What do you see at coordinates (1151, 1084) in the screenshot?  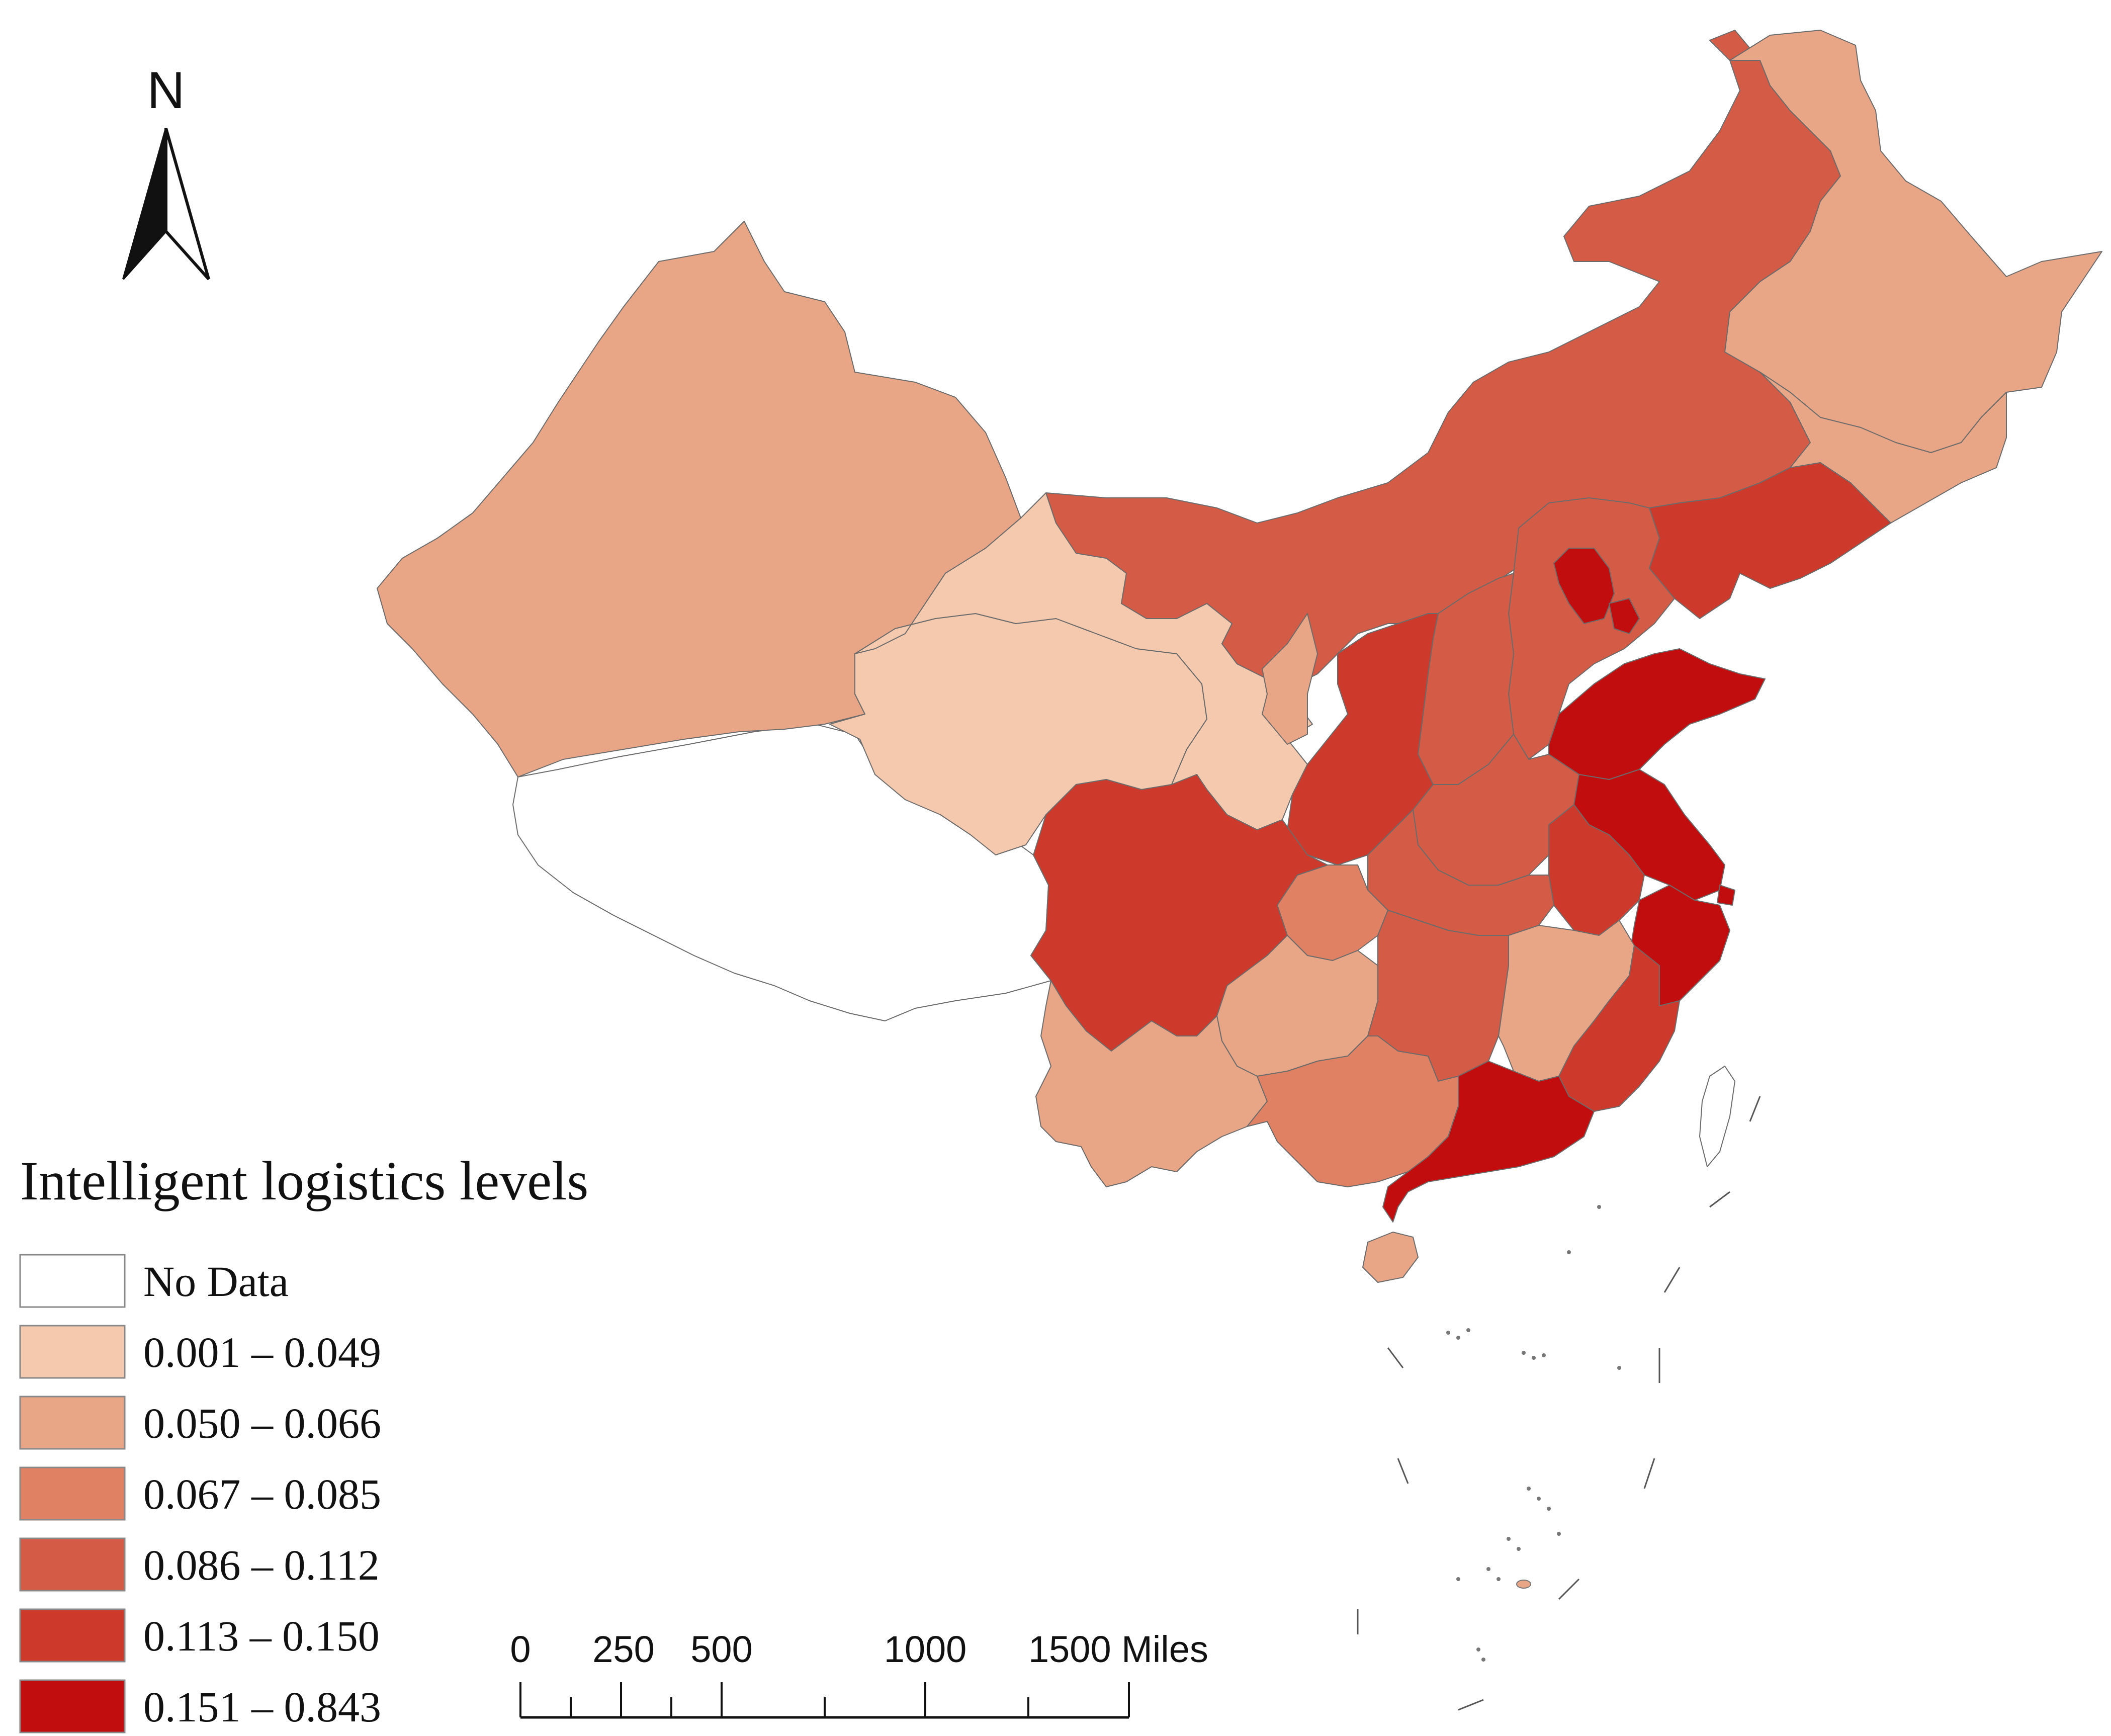 I see `province-yunnan` at bounding box center [1151, 1084].